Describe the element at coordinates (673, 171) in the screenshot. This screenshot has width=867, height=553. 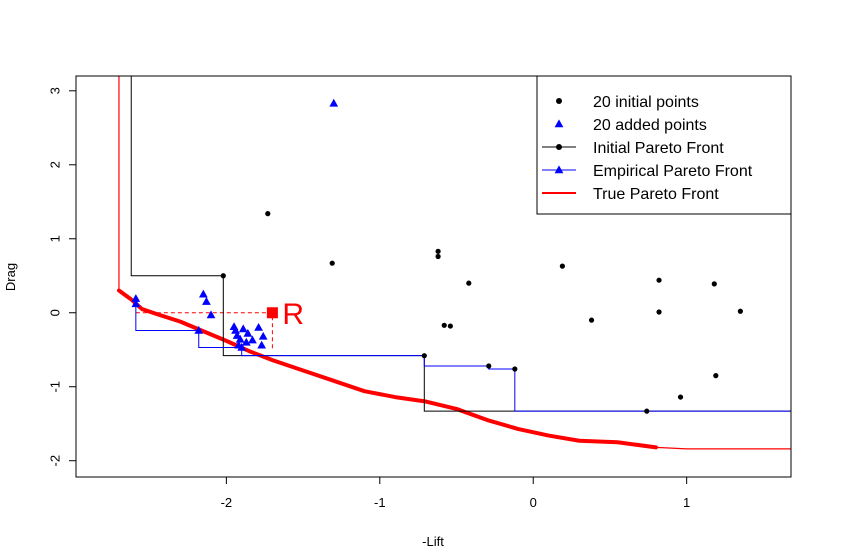
I see `legend-label: Empirical Pareto Front` at that location.